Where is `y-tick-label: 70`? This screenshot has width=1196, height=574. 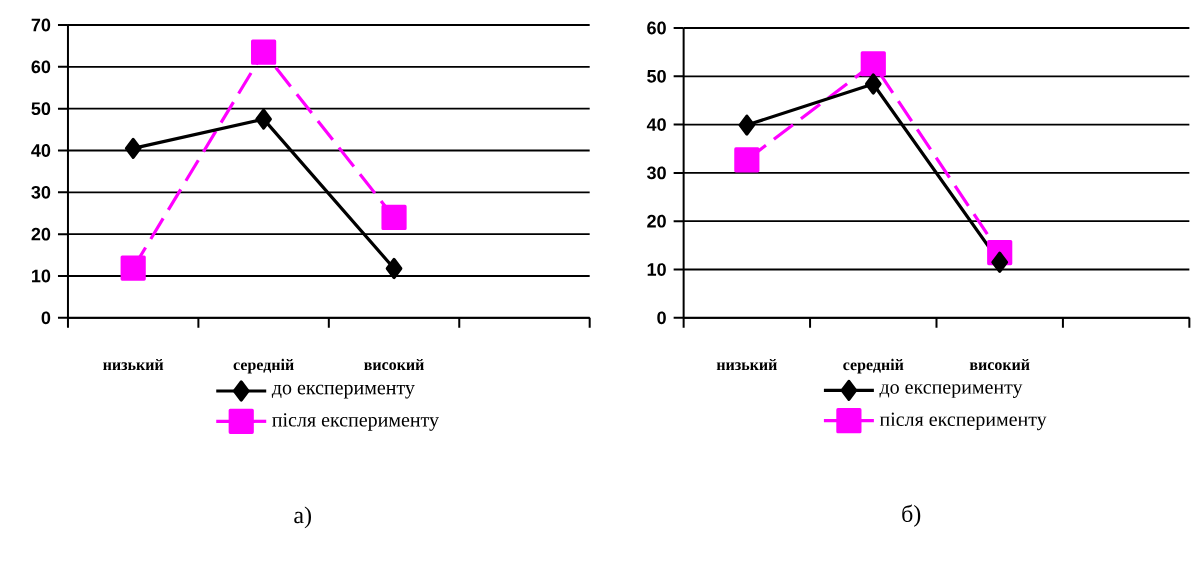
y-tick-label: 70 is located at coordinates (41, 25).